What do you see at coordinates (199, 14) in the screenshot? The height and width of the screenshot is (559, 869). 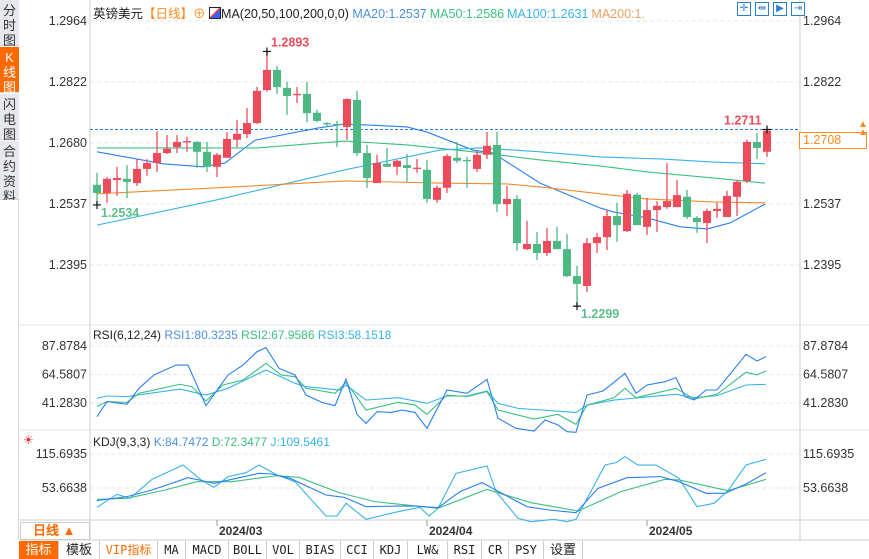 I see `target-icon: ⊕` at bounding box center [199, 14].